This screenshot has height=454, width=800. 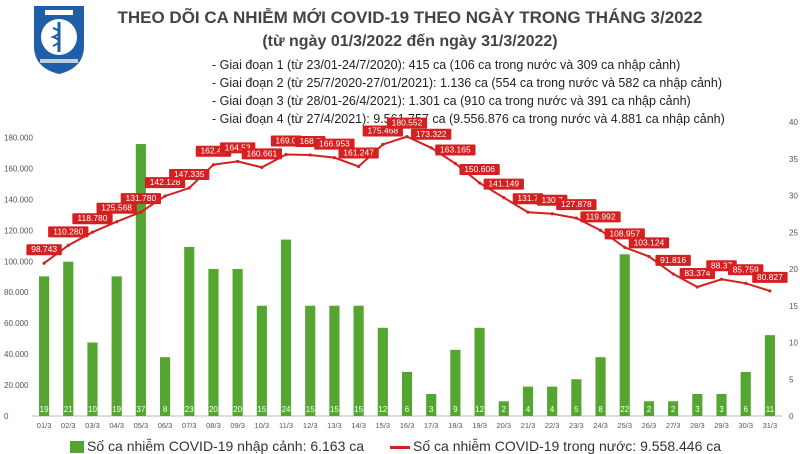 What do you see at coordinates (400, 447) in the screenshot?
I see `legend-line-swatch` at bounding box center [400, 447].